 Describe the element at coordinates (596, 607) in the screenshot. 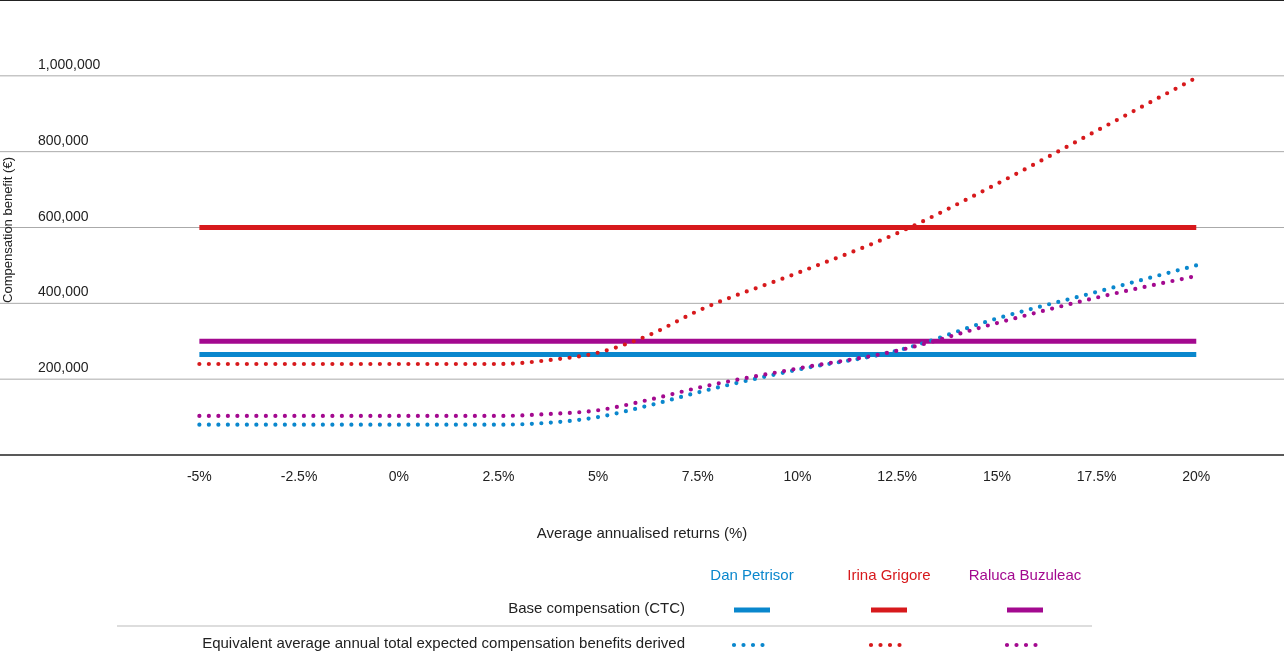

I see `text: Base compensation (CTC)` at that location.